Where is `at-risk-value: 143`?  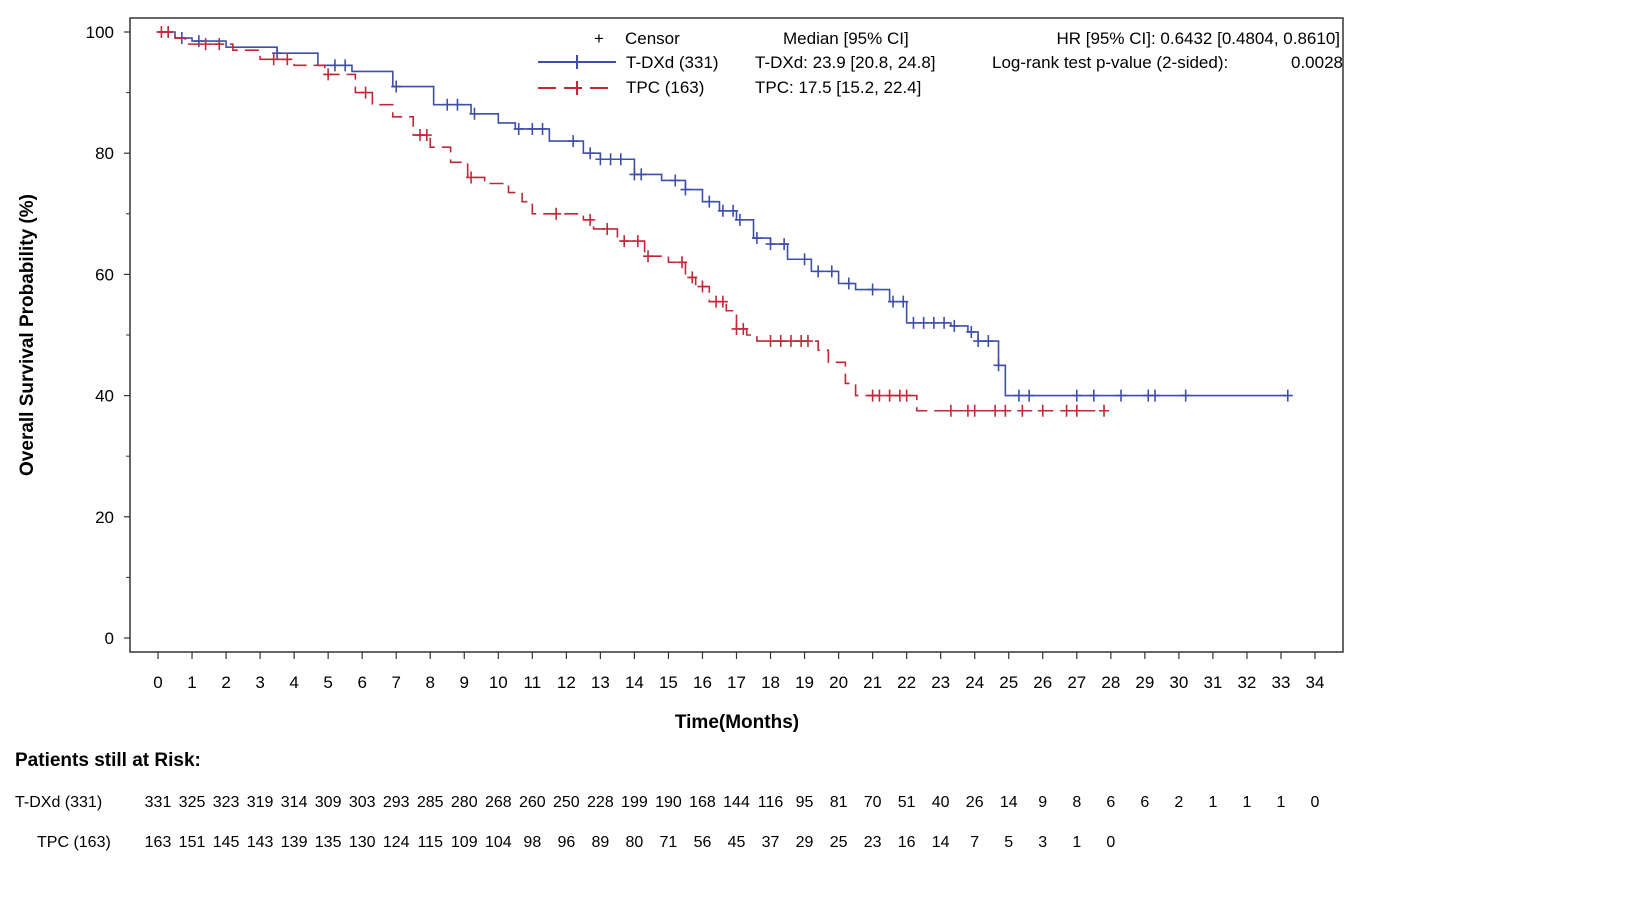
at-risk-value: 143 is located at coordinates (260, 842).